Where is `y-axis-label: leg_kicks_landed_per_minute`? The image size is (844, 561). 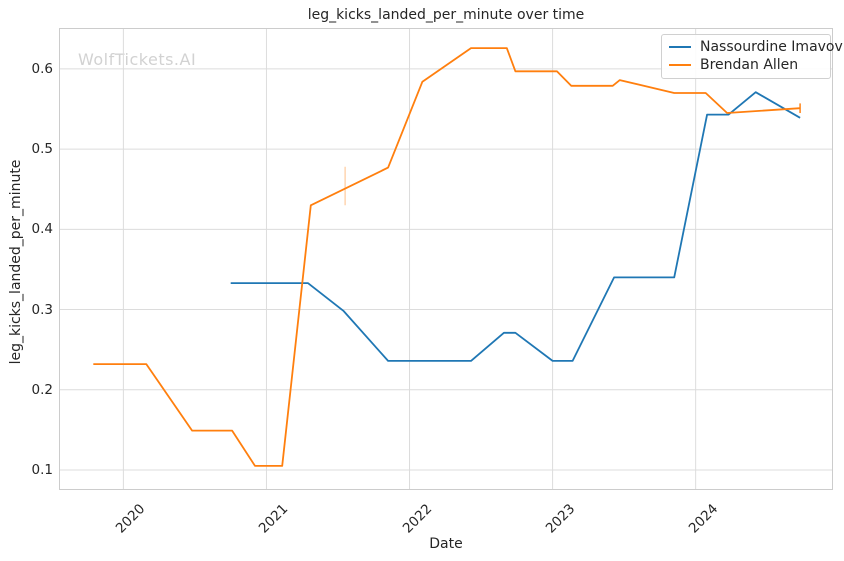 y-axis-label: leg_kicks_landed_per_minute is located at coordinates (16, 262).